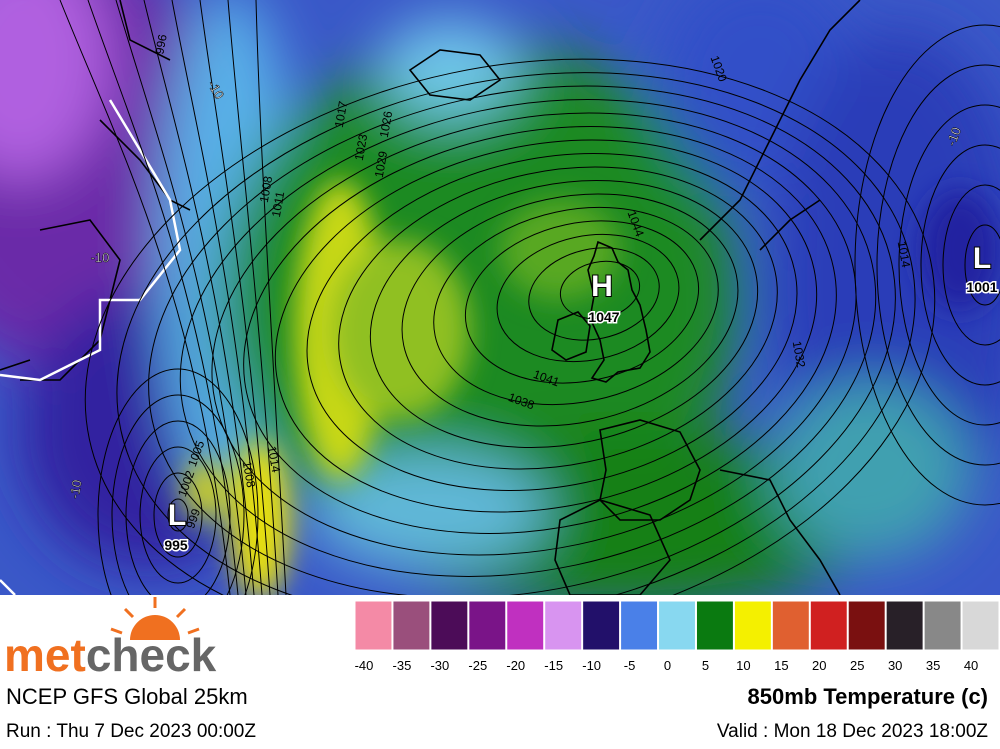 The height and width of the screenshot is (749, 1000). I want to click on logo: metcheck, so click(110, 655).